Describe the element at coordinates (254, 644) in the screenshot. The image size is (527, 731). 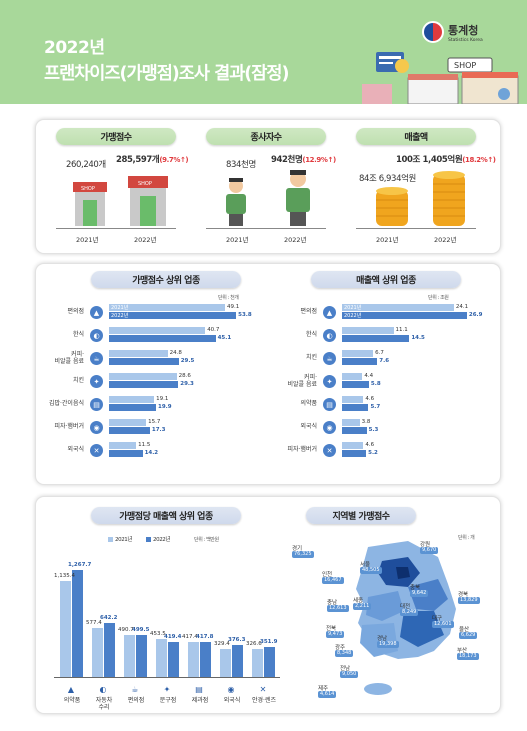
I see `vvalue-2021: 326.6` at that location.